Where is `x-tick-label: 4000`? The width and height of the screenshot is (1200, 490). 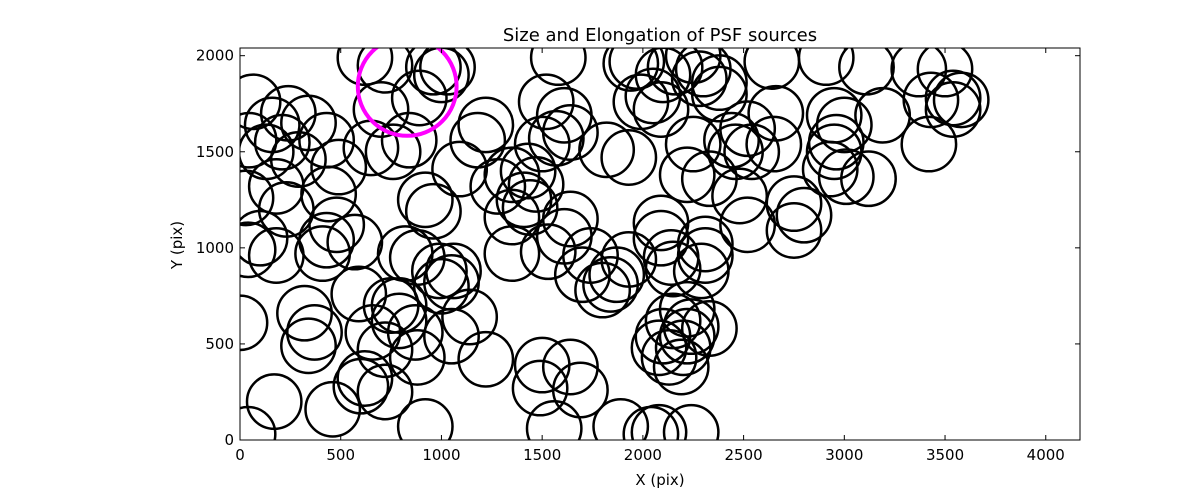 x-tick-label: 4000 is located at coordinates (1046, 455).